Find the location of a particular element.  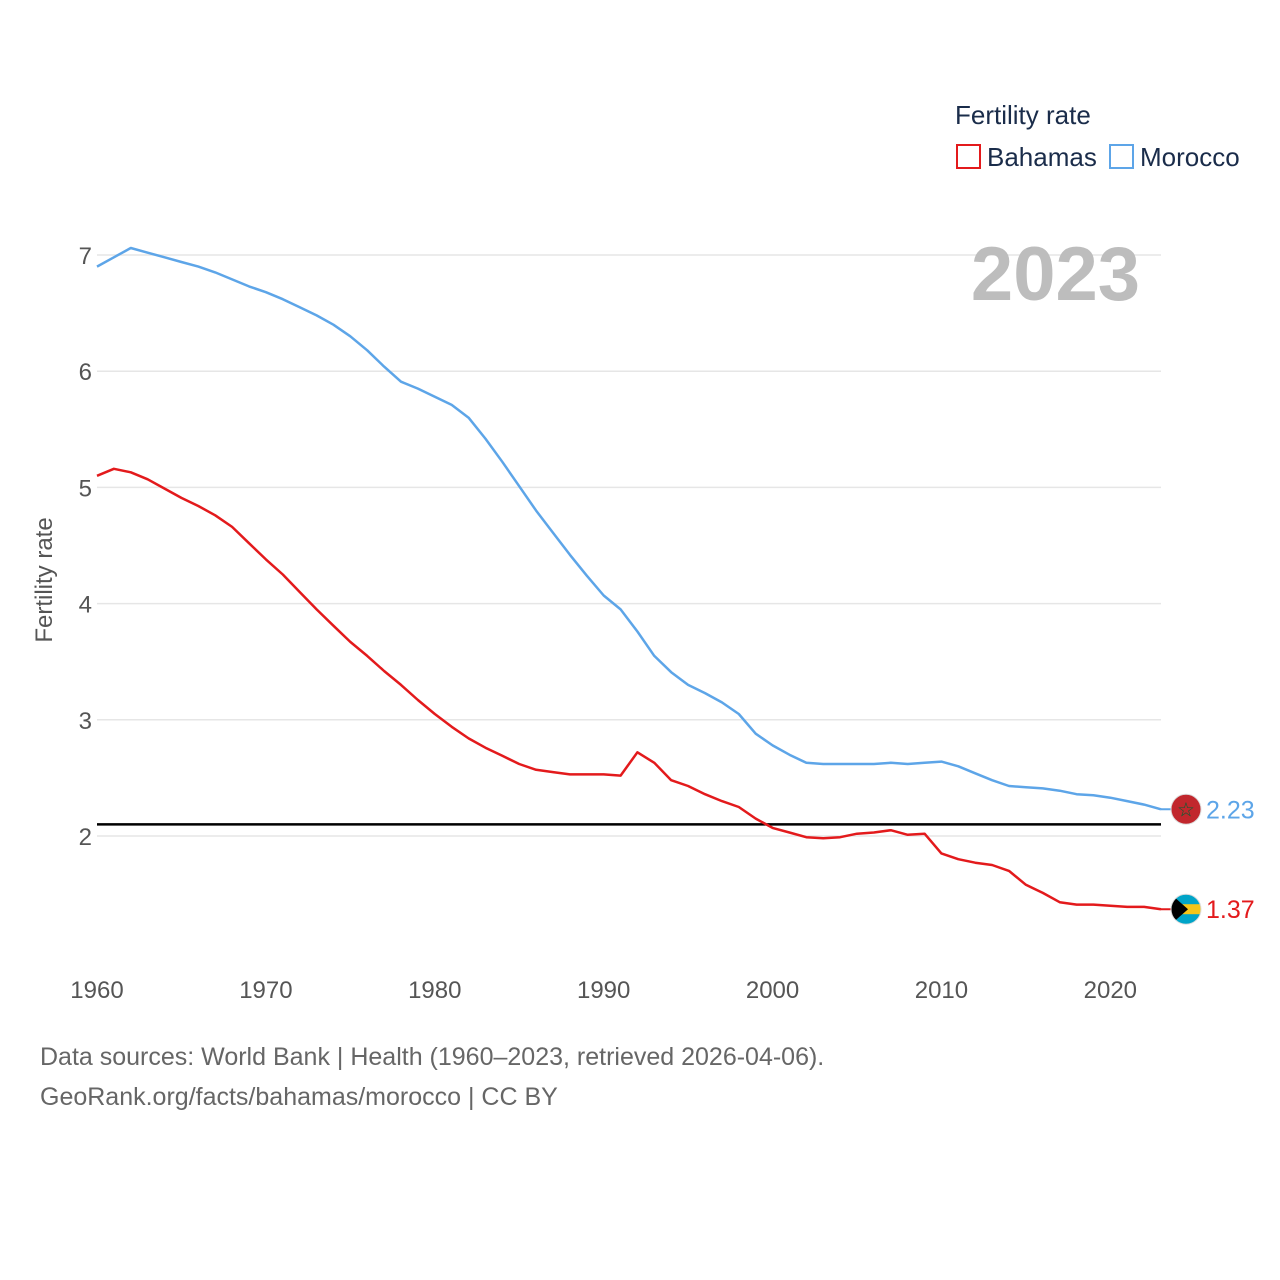

y-tick-label: 2 is located at coordinates (85, 837).